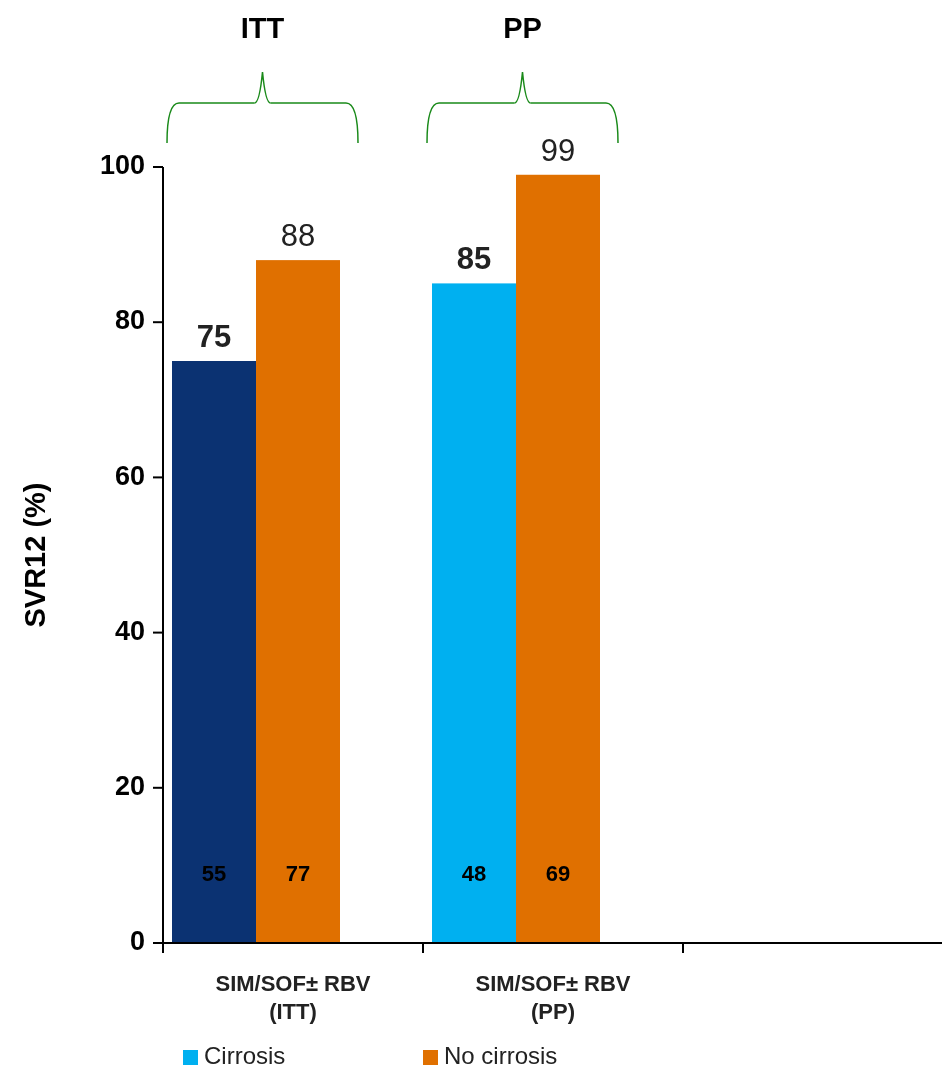 Image resolution: width=942 pixels, height=1081 pixels. I want to click on y-tick-label: 60, so click(129, 475).